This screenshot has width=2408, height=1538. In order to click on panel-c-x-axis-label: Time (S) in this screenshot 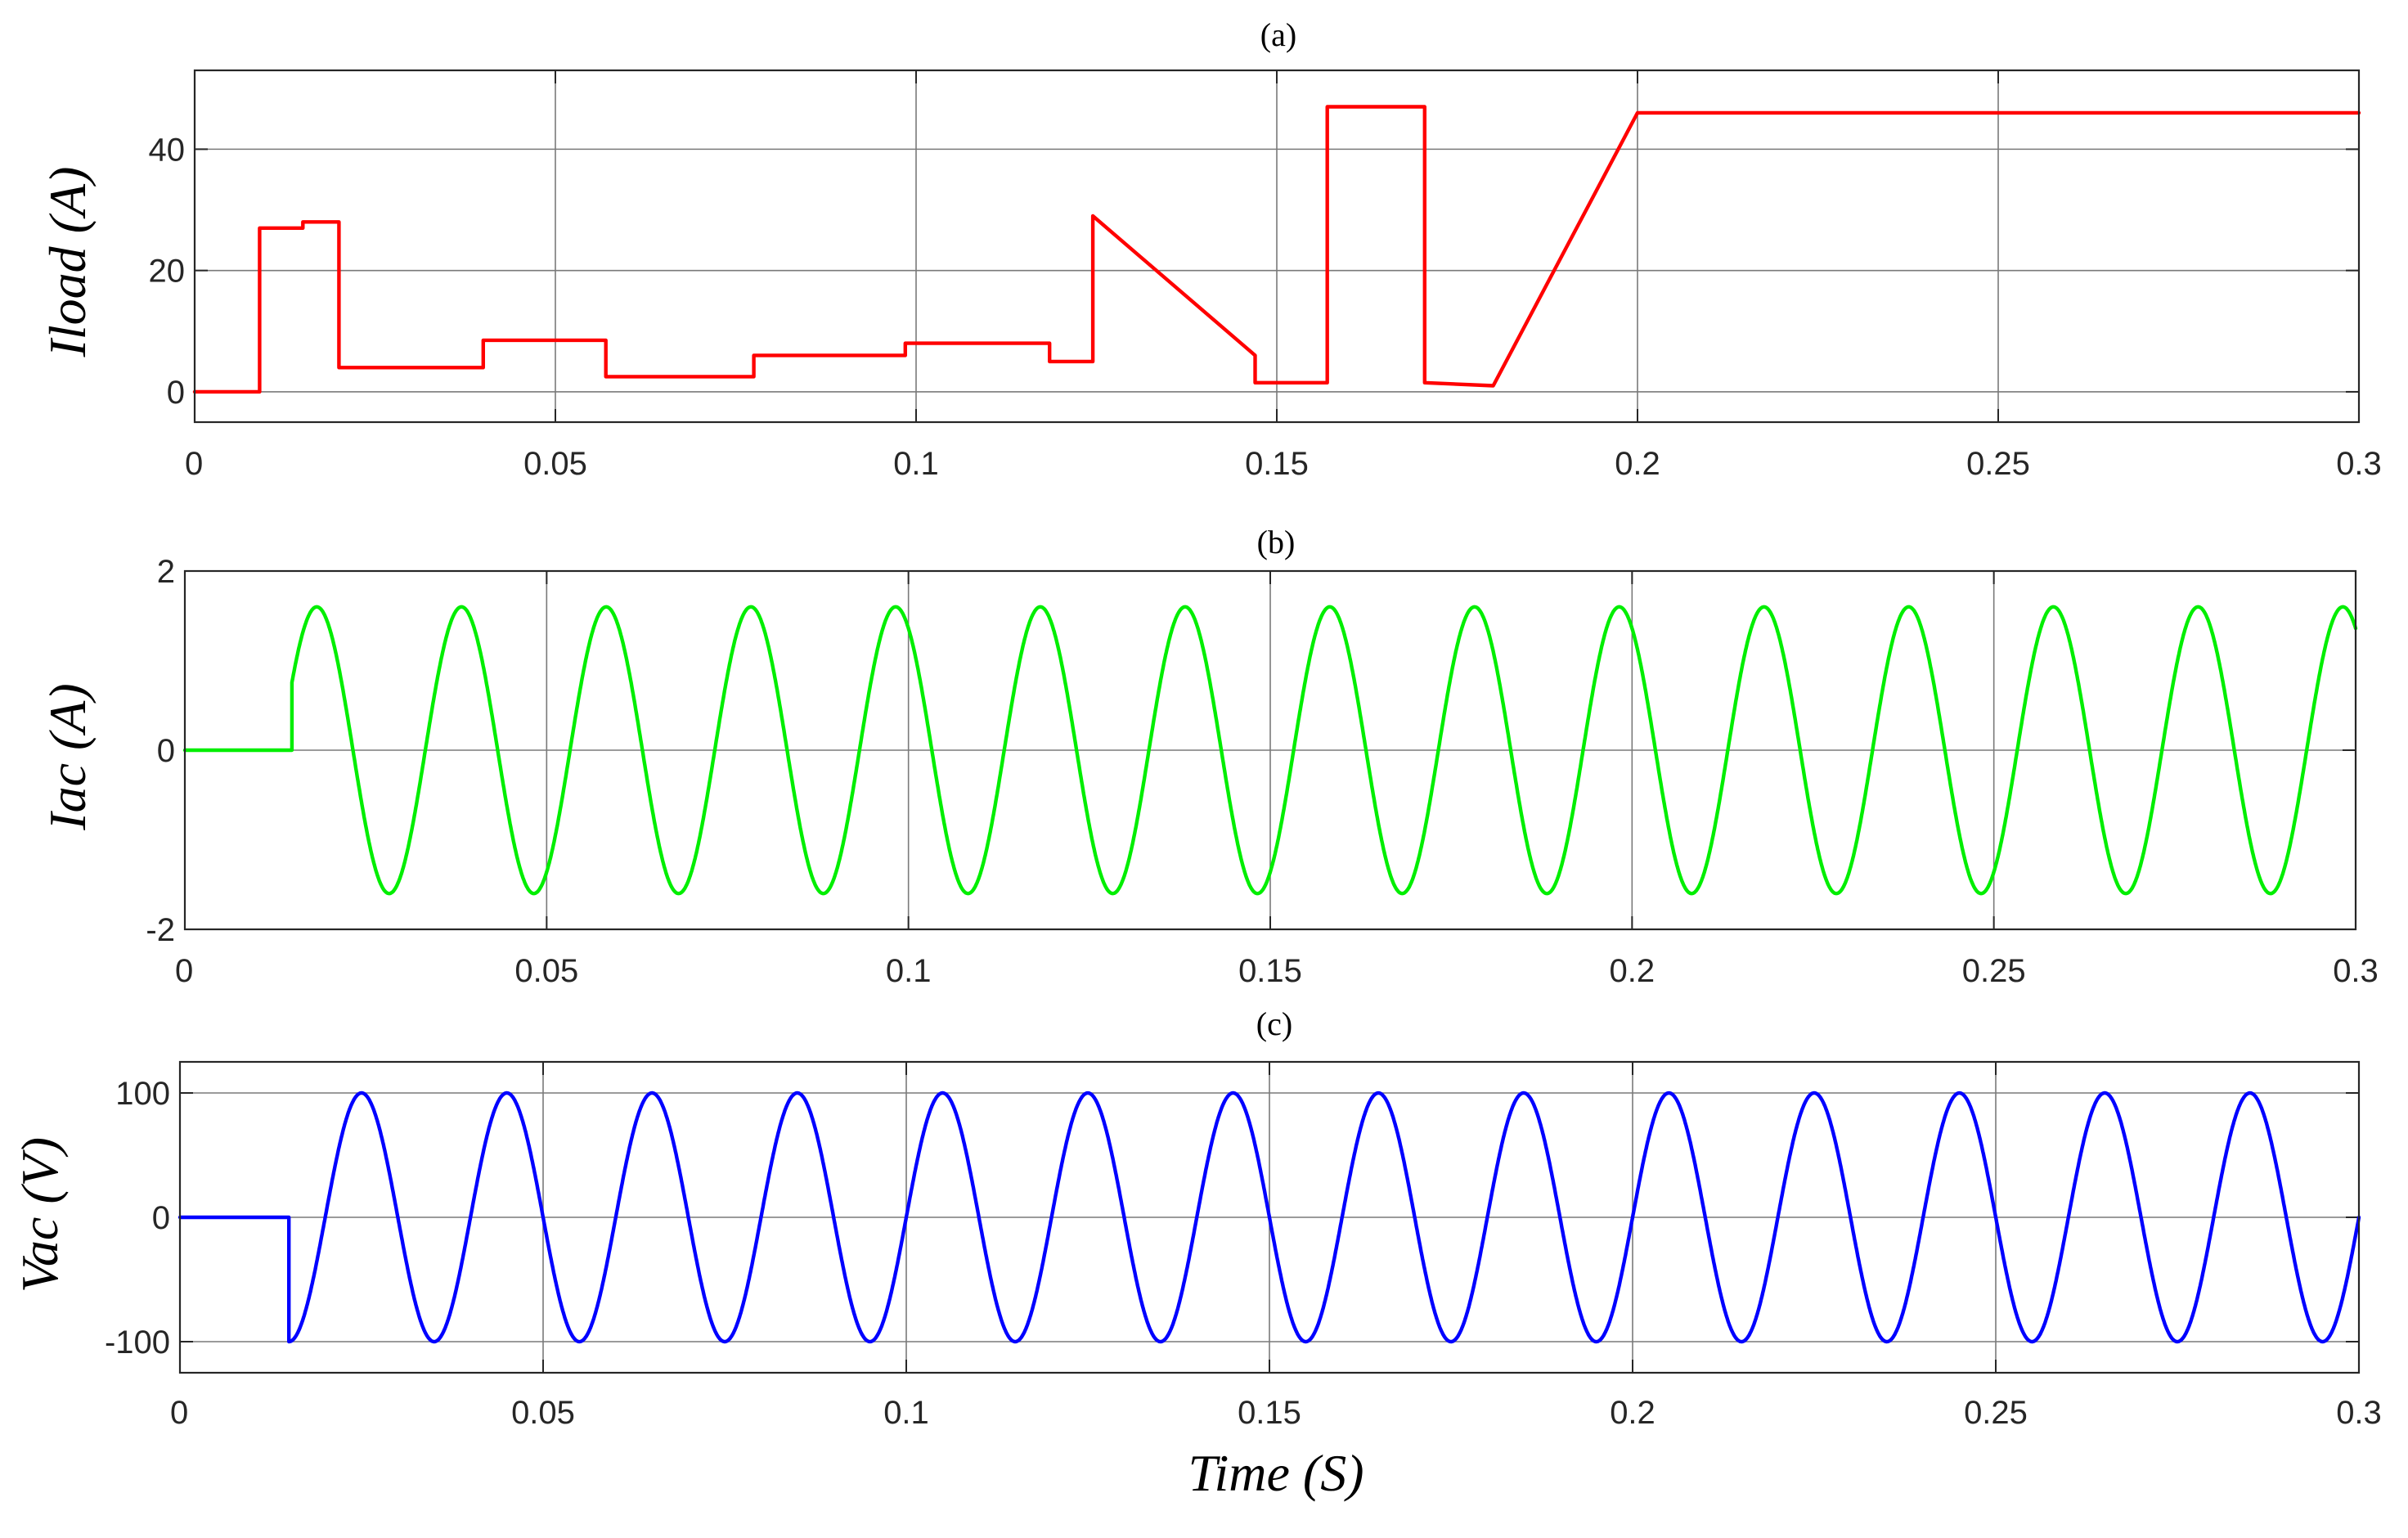, I will do `click(1275, 1473)`.